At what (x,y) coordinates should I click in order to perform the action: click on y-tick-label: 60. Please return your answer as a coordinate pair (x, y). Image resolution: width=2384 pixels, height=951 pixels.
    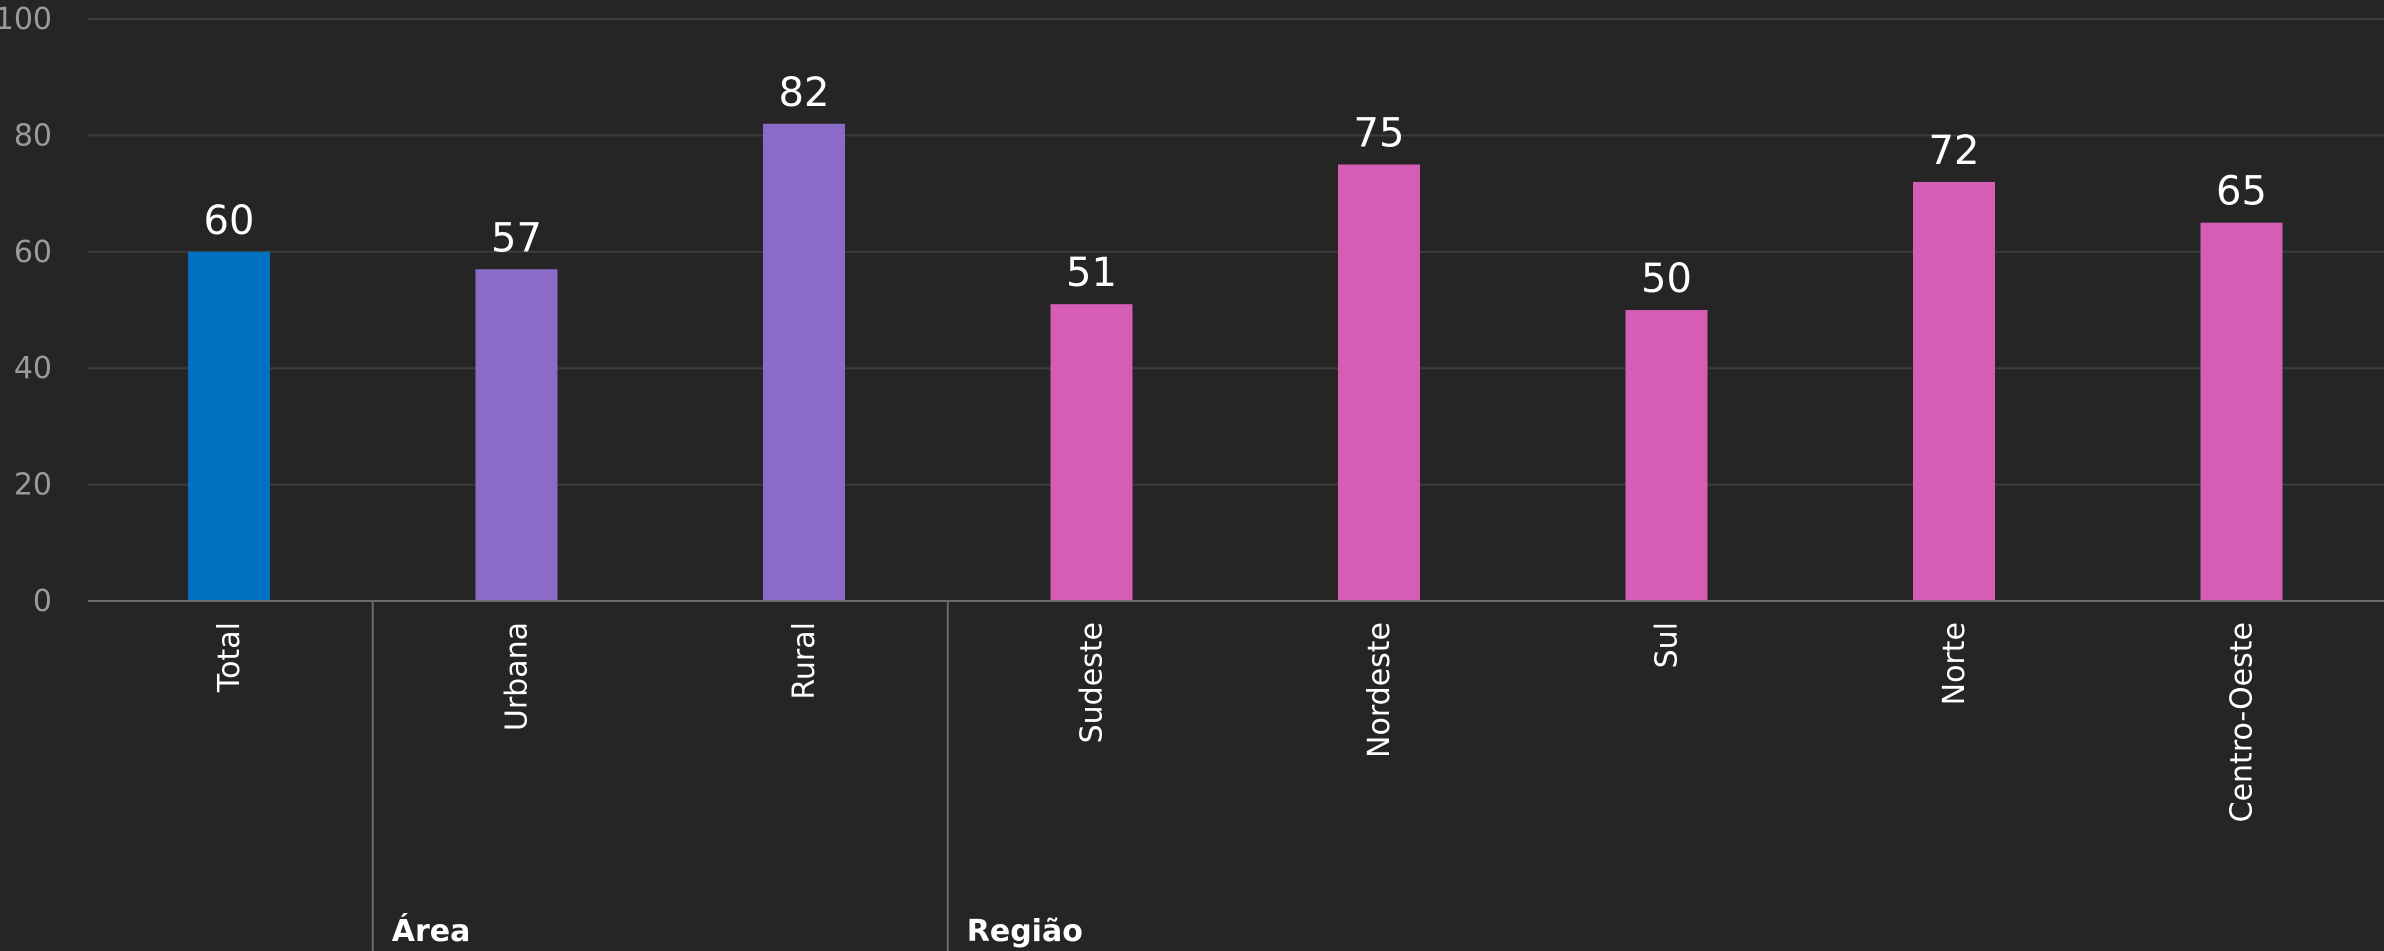
    Looking at the image, I should click on (33, 252).